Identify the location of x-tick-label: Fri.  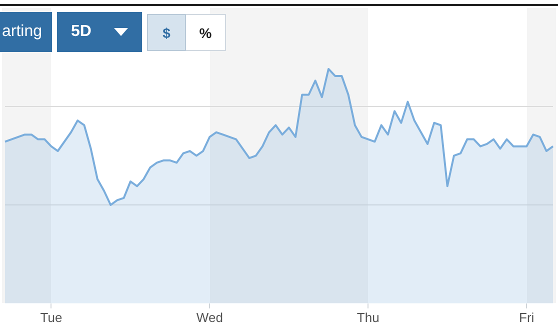
(526, 317).